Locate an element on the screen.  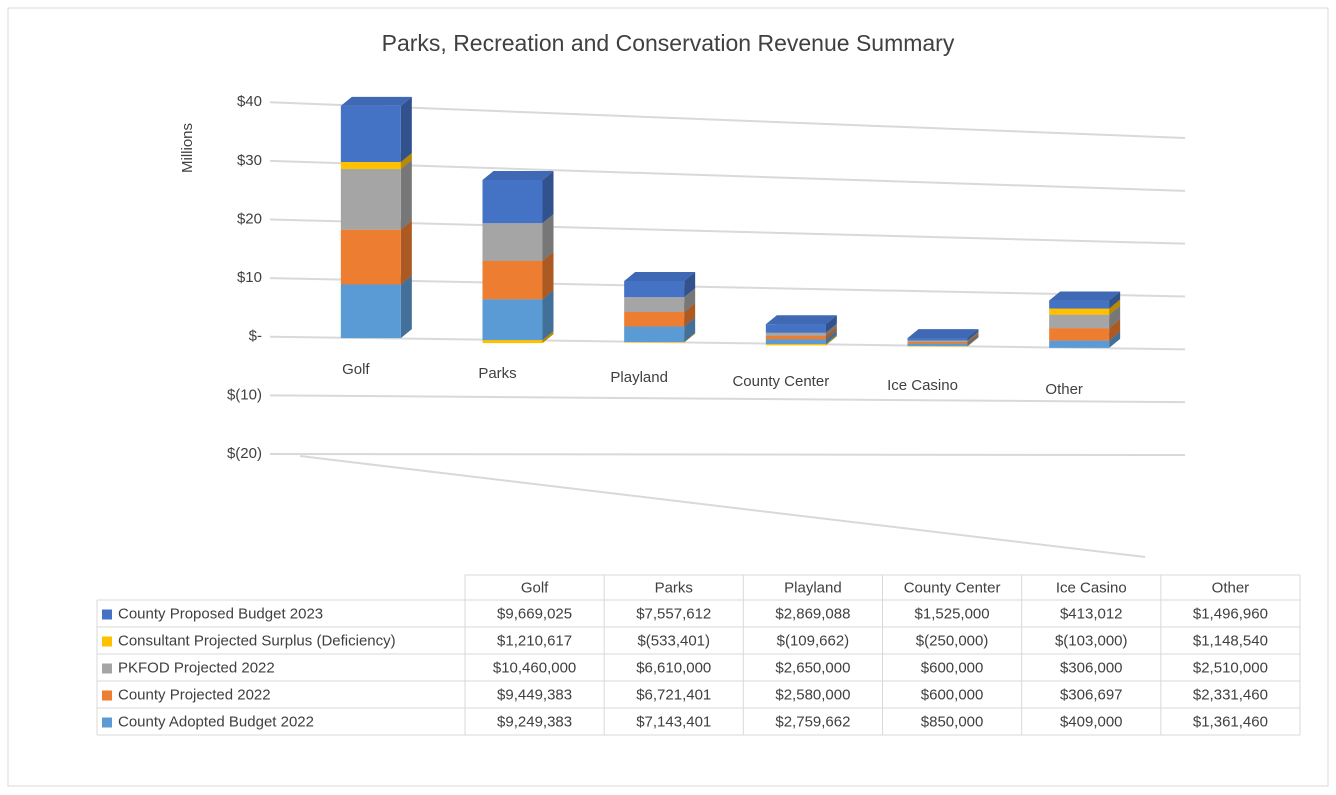
table-cell: $2,759,662 is located at coordinates (812, 721).